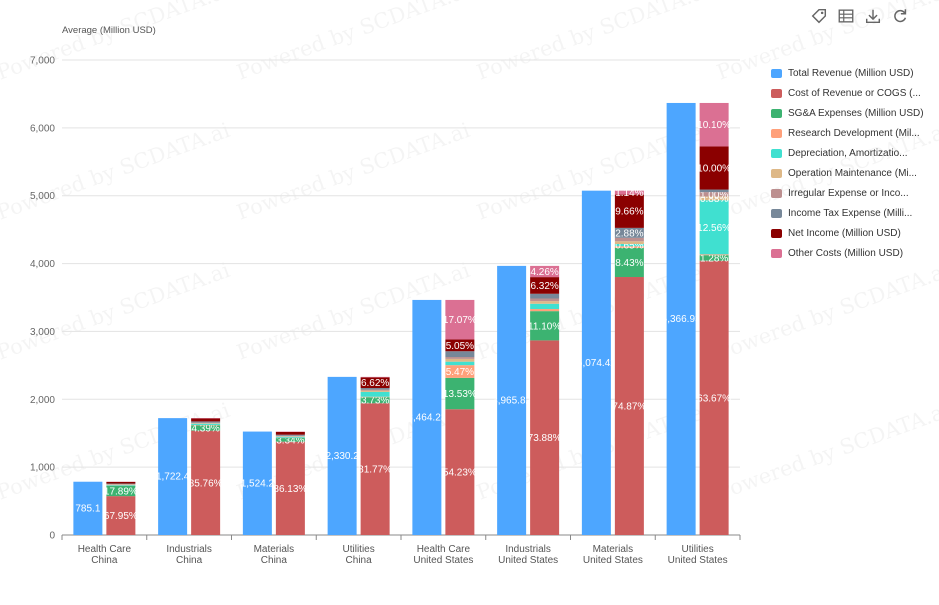 Image resolution: width=939 pixels, height=605 pixels. Describe the element at coordinates (42, 400) in the screenshot. I see `y-tick-label: 2,000` at that location.